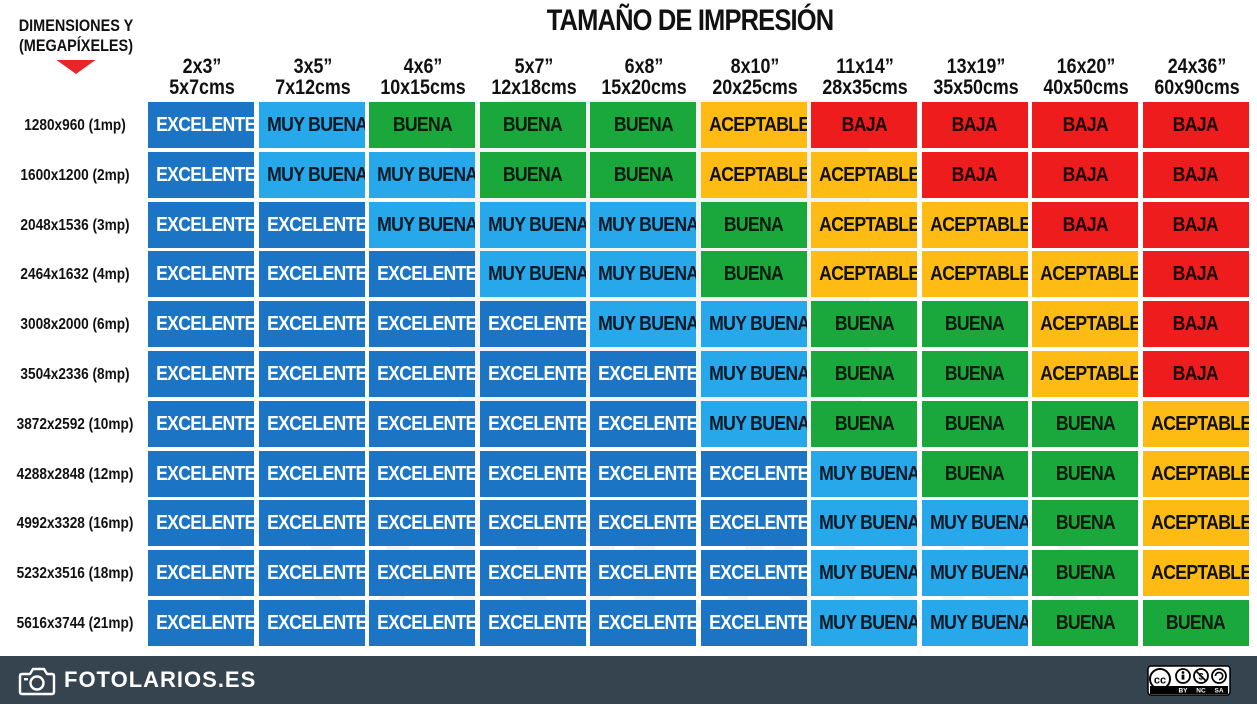 The width and height of the screenshot is (1257, 704). Describe the element at coordinates (75, 524) in the screenshot. I see `row-label: 4992x3328 (16mp)` at that location.